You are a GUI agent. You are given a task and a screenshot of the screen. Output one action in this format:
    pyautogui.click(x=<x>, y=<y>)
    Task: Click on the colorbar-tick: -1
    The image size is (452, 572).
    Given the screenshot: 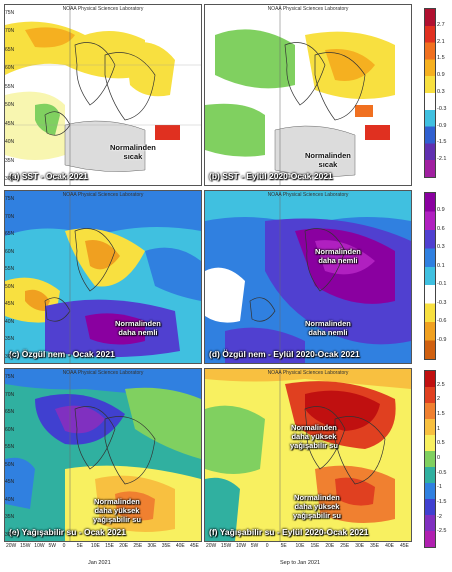 What is the action you would take?
    pyautogui.click(x=439, y=487)
    